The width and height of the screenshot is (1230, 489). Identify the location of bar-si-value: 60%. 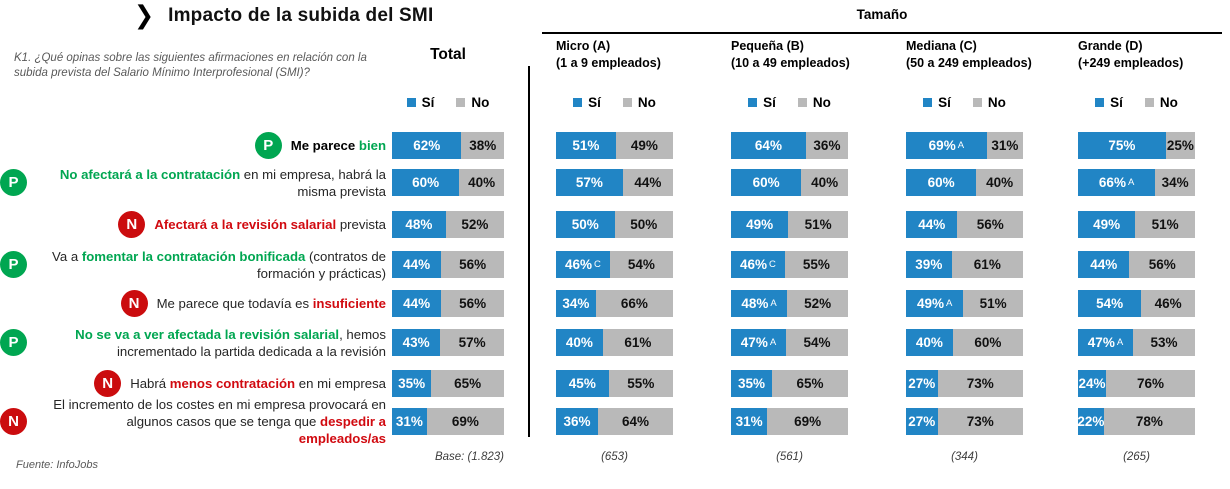
(766, 182).